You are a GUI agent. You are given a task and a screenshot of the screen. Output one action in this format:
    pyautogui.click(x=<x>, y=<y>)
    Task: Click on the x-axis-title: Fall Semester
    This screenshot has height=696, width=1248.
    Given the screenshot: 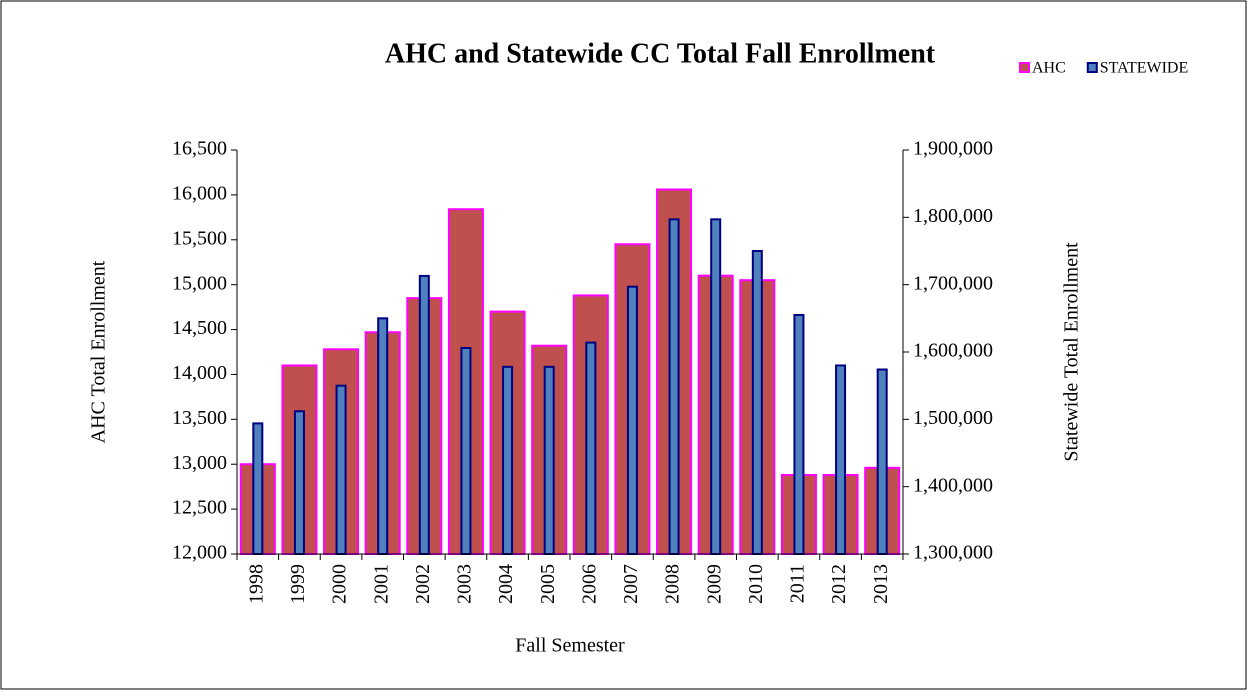 What is the action you would take?
    pyautogui.click(x=570, y=646)
    